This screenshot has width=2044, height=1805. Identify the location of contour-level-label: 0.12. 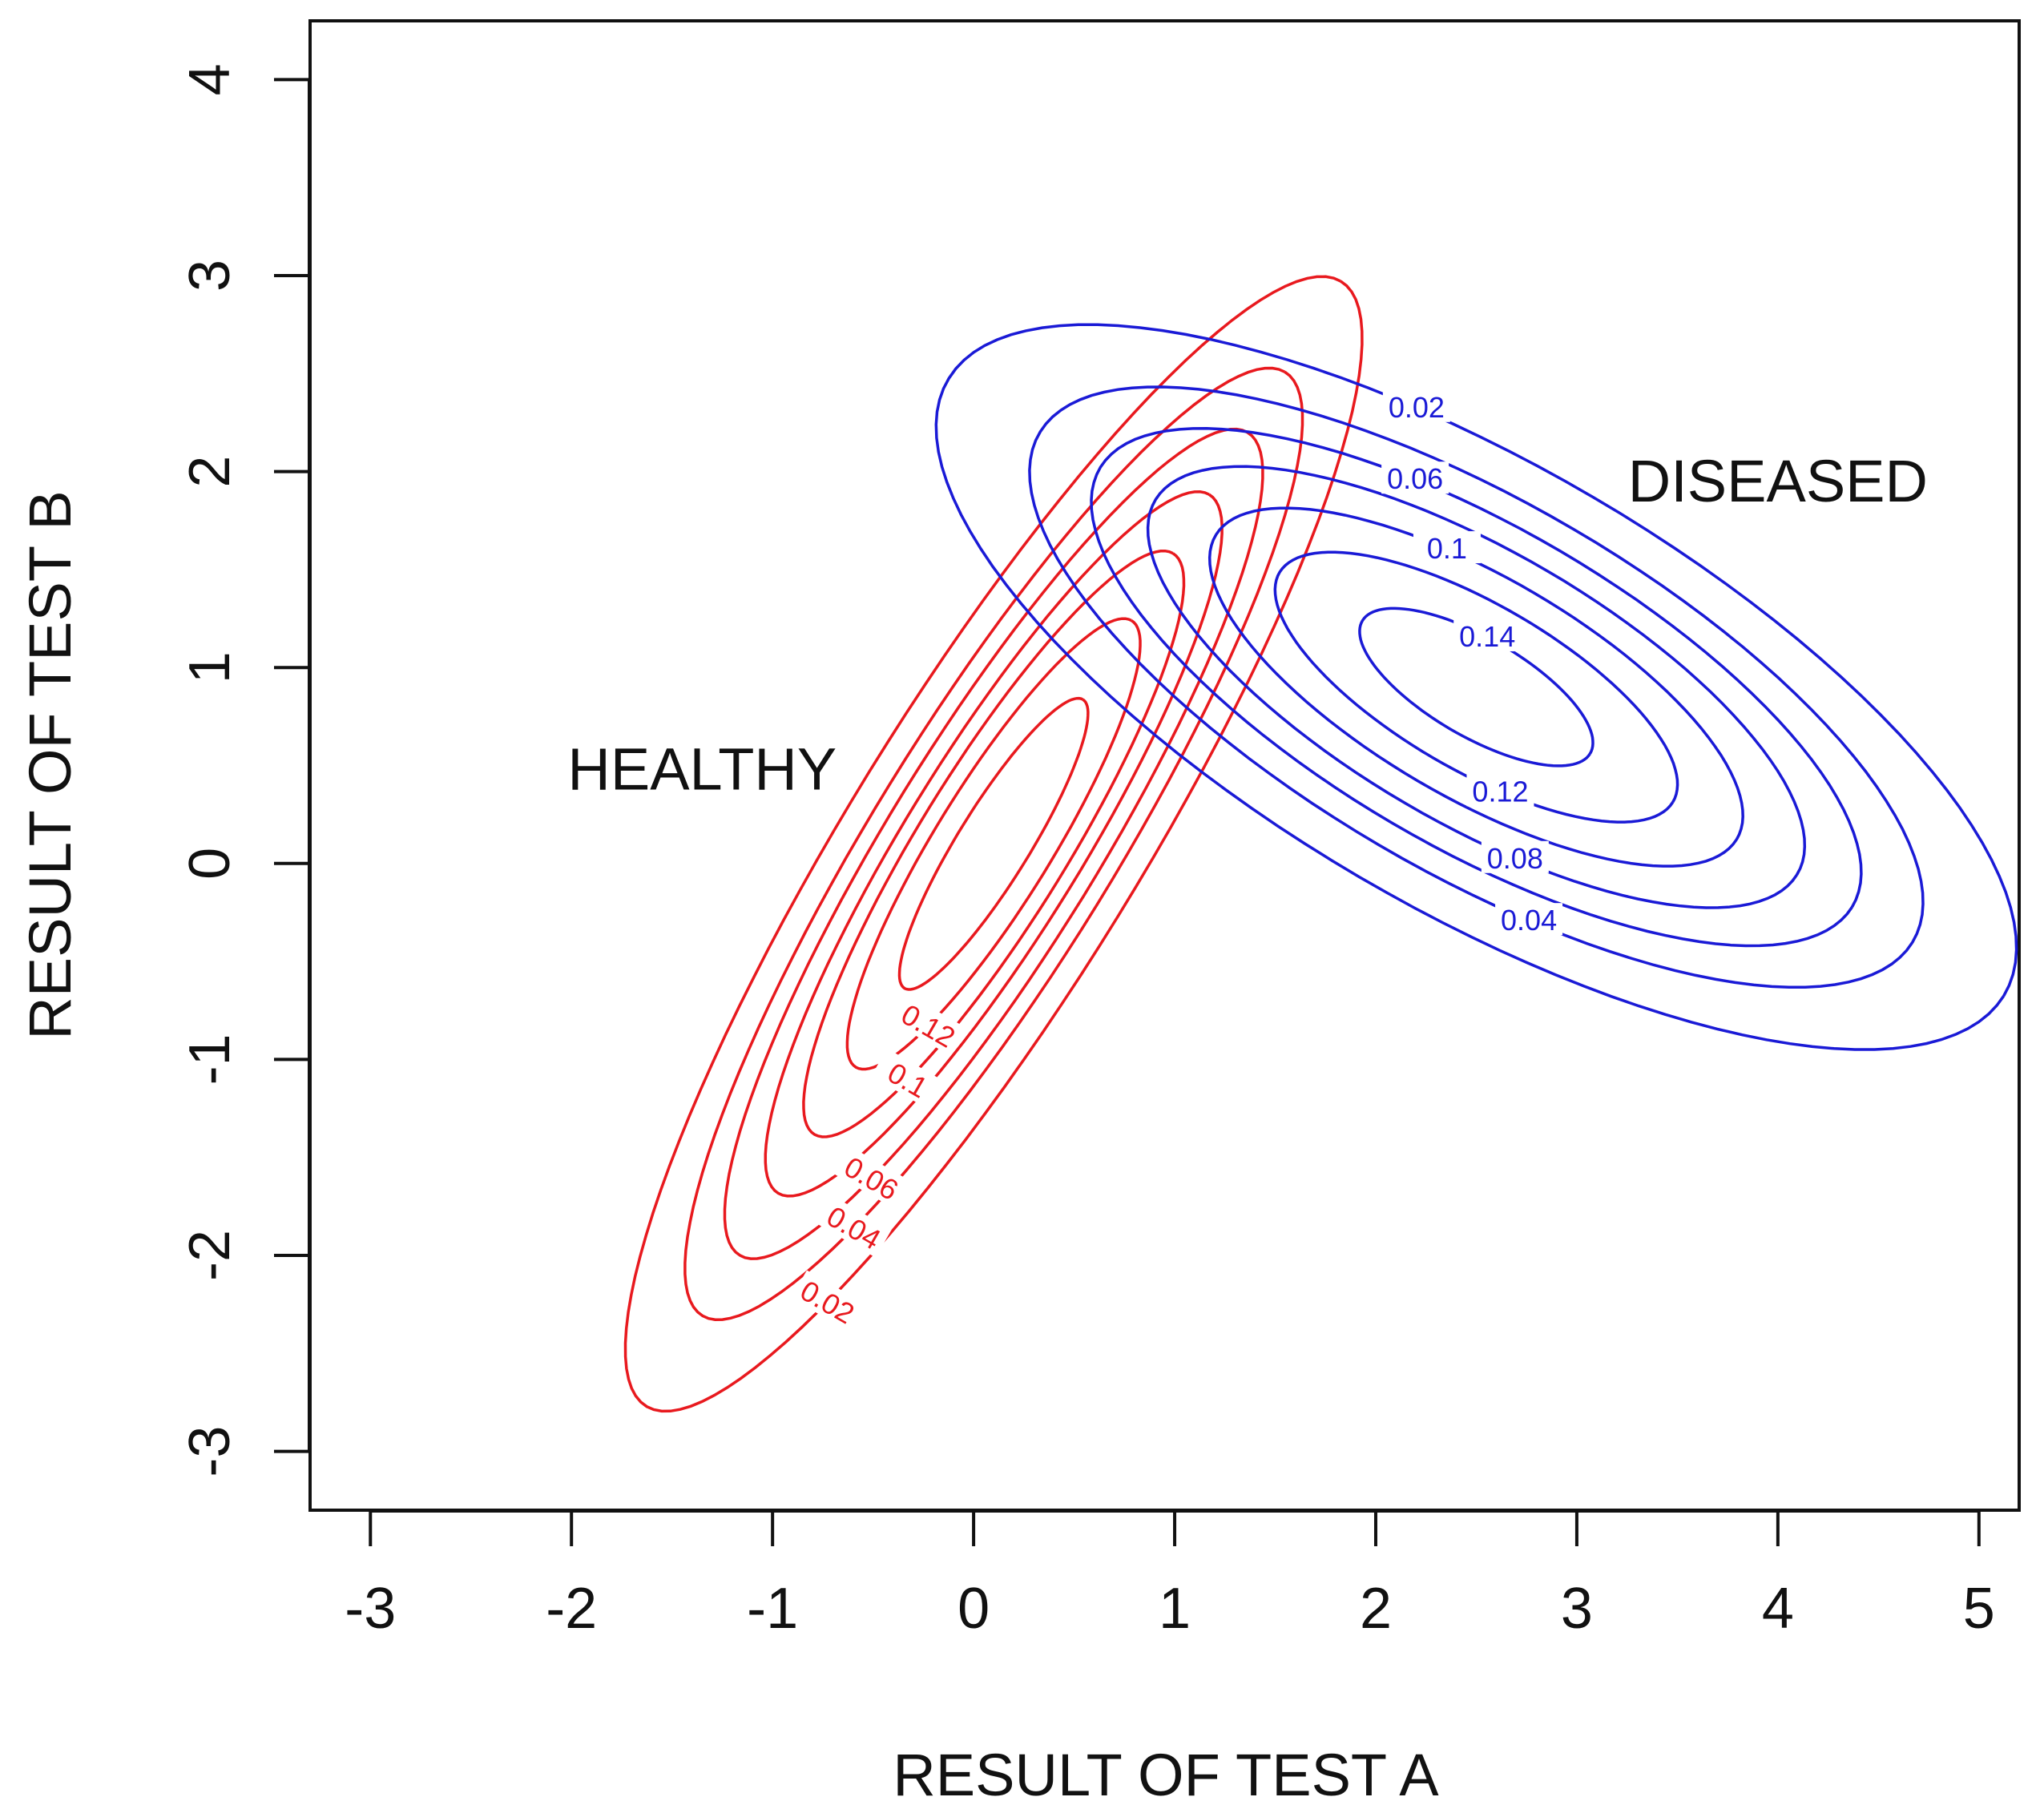
(1500, 791).